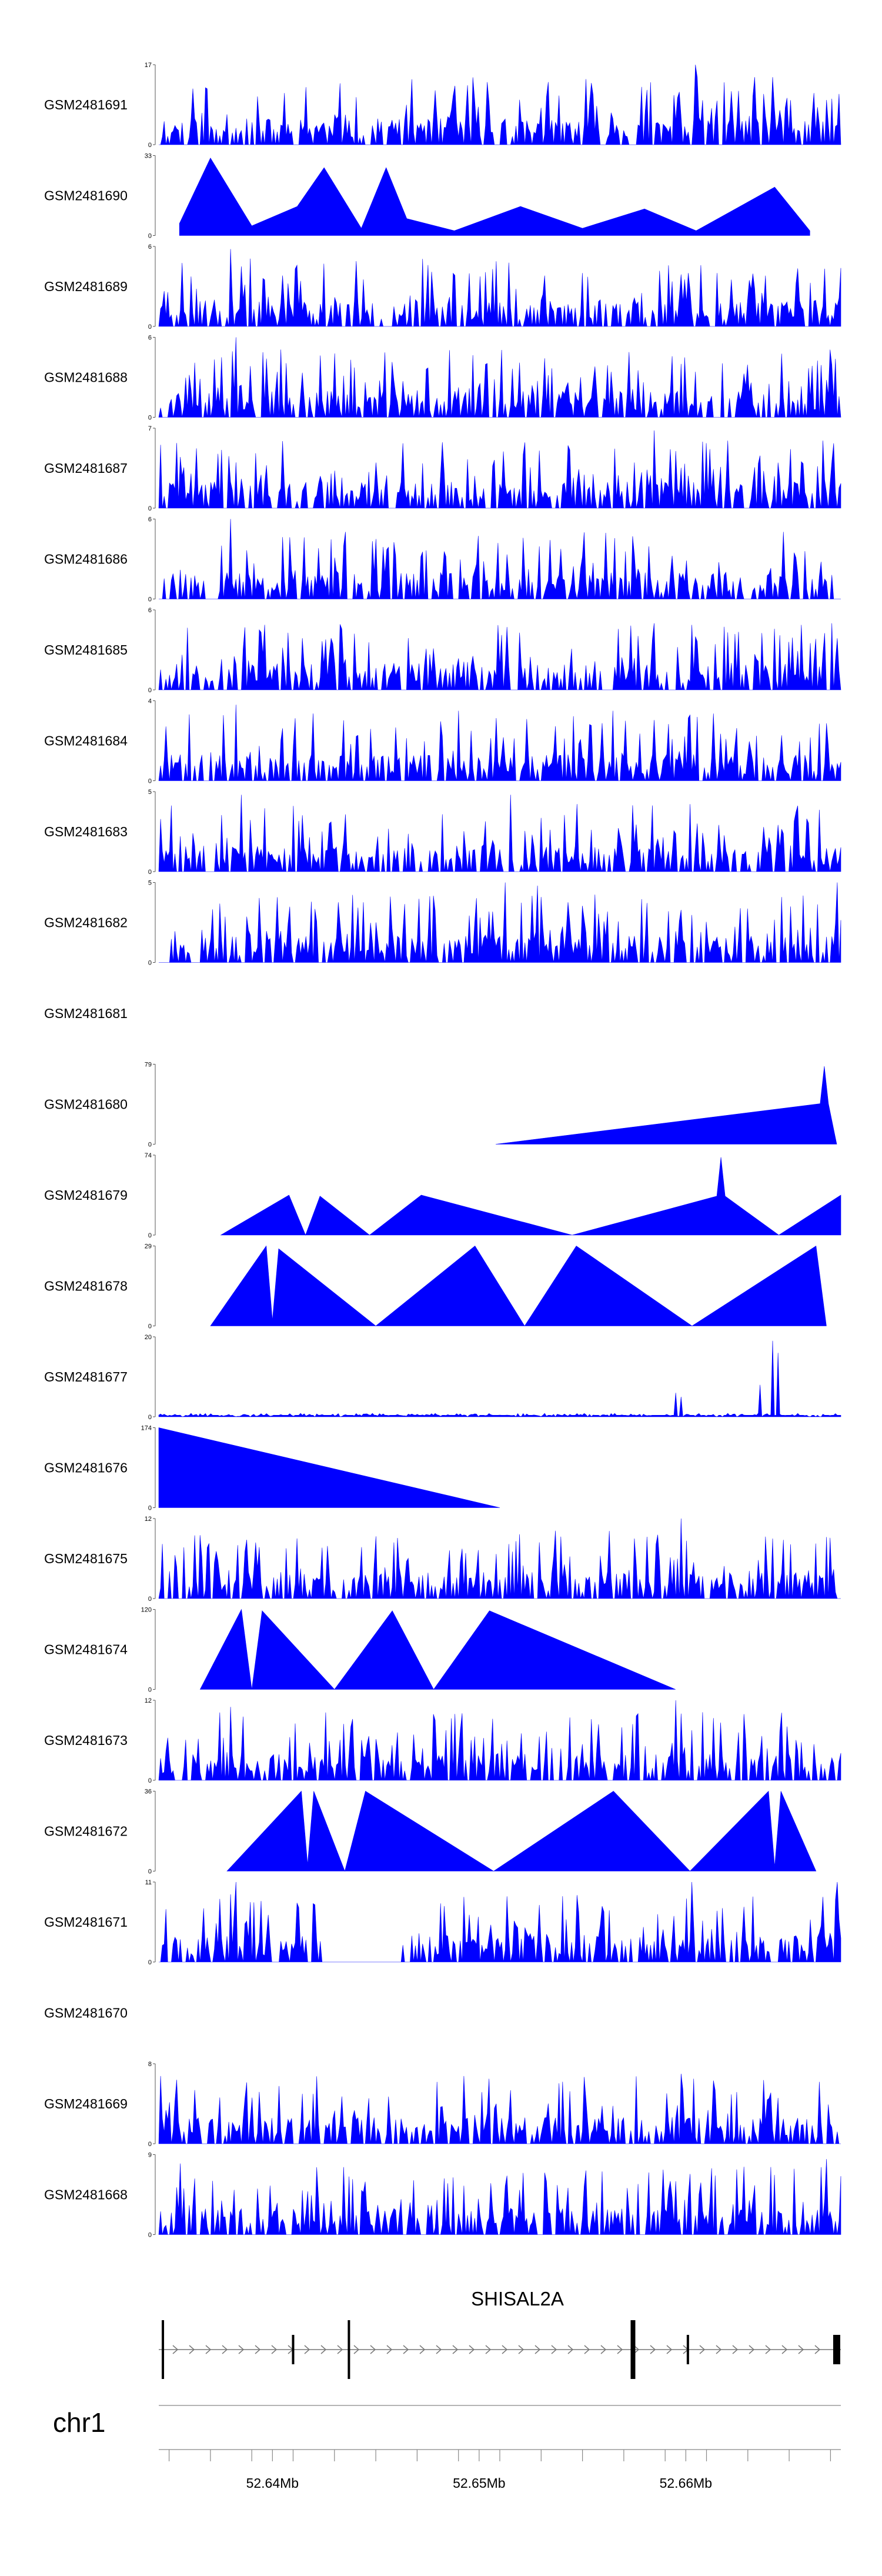 The height and width of the screenshot is (2576, 882). What do you see at coordinates (148, 1065) in the screenshot?
I see `track-ymax-label: 79` at bounding box center [148, 1065].